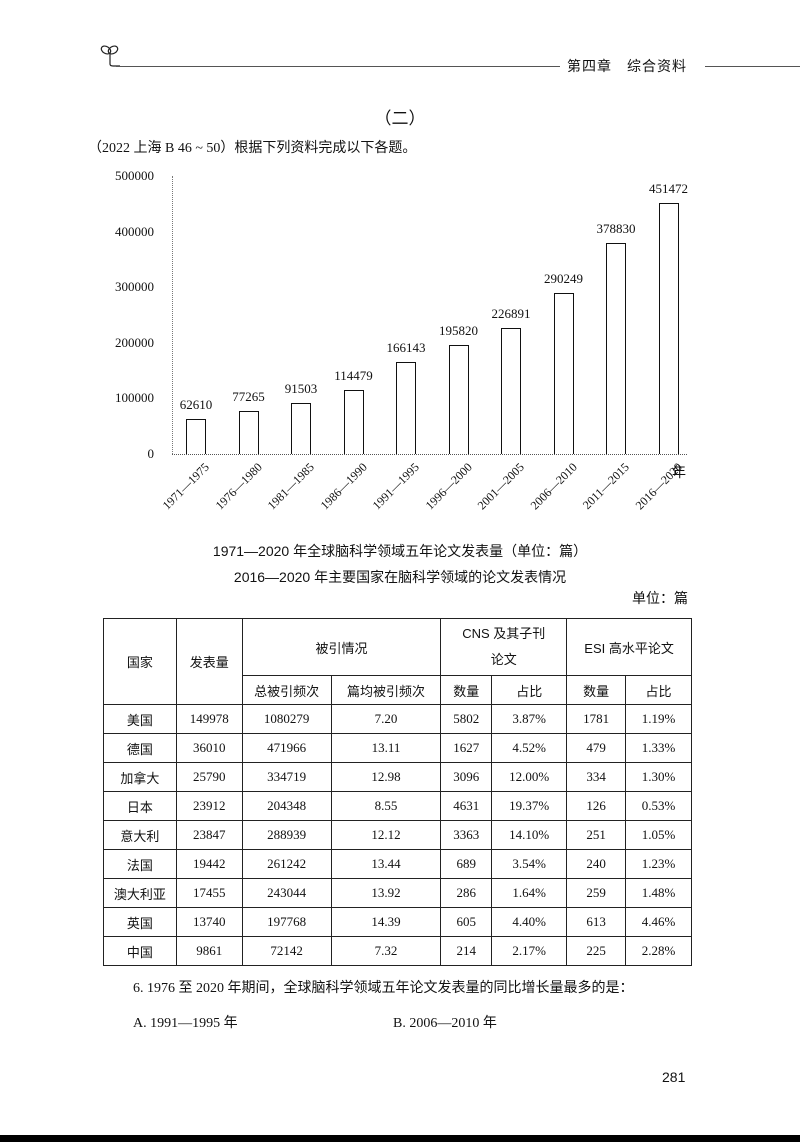 The width and height of the screenshot is (800, 1142). Describe the element at coordinates (286, 777) in the screenshot. I see `table-cell: 334719` at that location.